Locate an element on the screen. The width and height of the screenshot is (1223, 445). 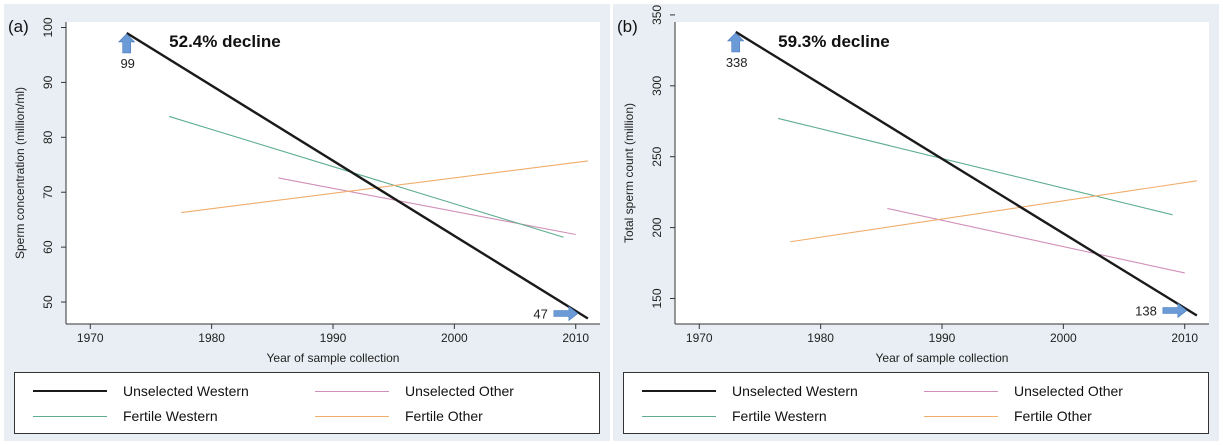
y-tick-label: 70 is located at coordinates (48, 192).